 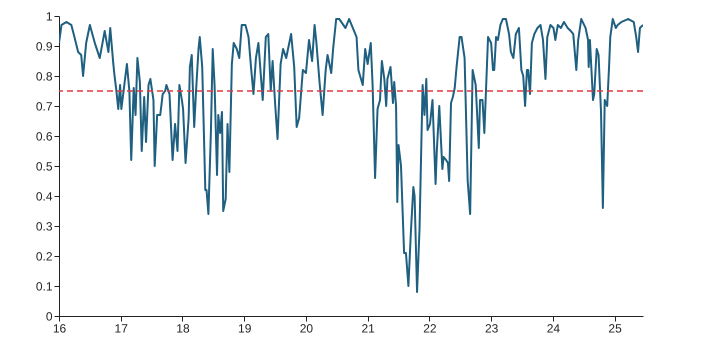 I want to click on x-tick-label: 25, so click(x=615, y=329).